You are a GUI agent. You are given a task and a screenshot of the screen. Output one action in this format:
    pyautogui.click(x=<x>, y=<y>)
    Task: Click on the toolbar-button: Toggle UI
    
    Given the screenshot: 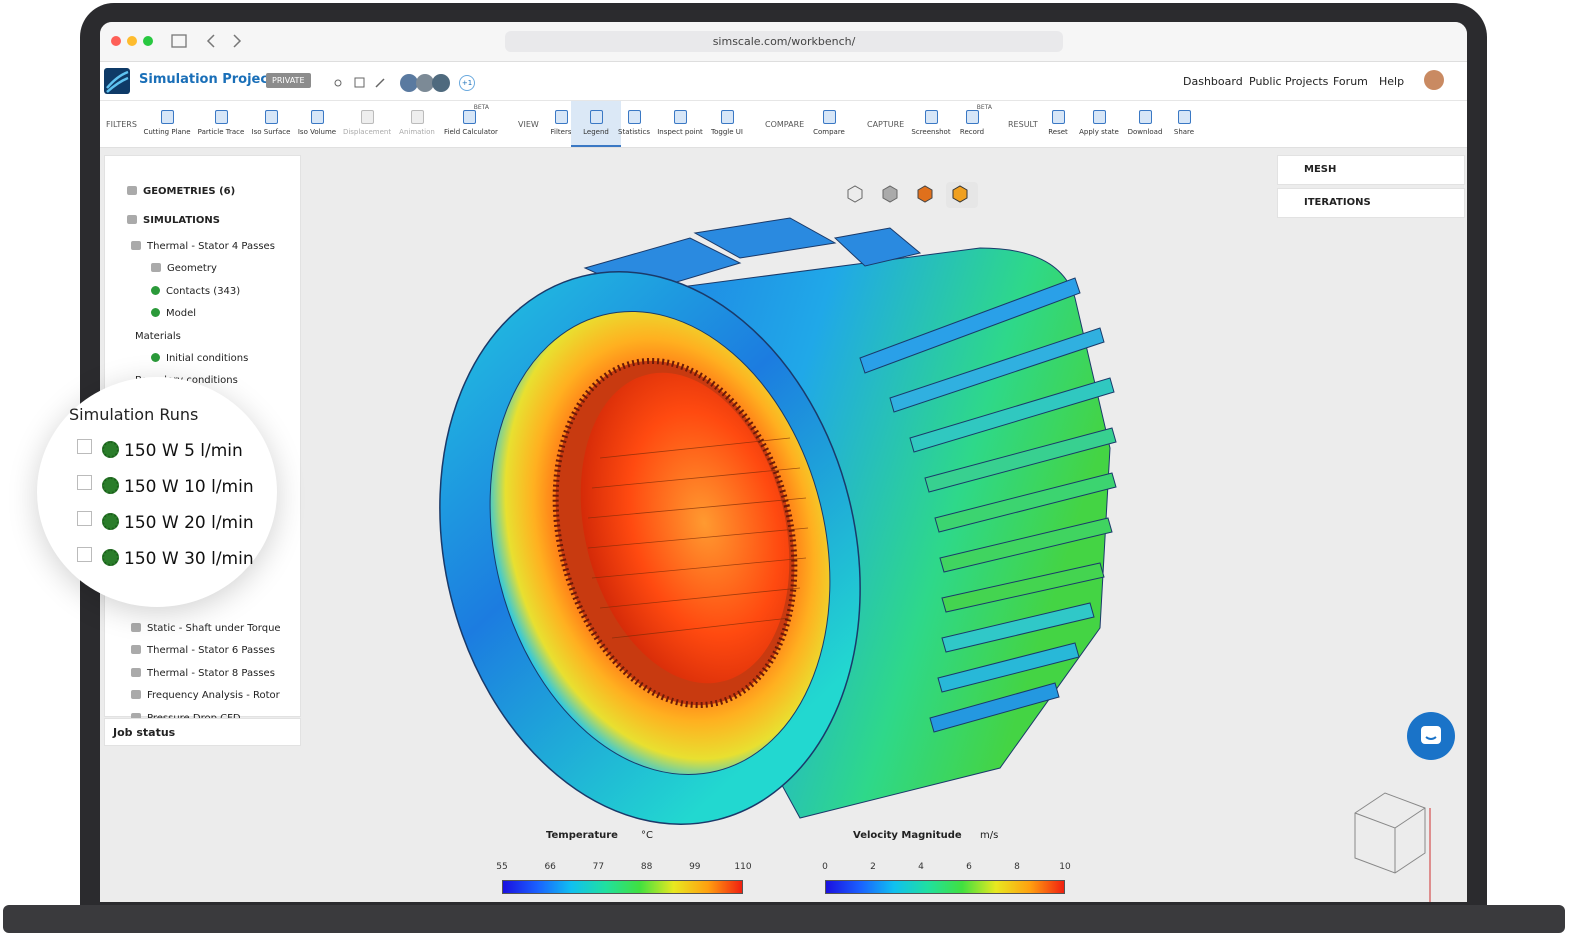 What is the action you would take?
    pyautogui.click(x=727, y=123)
    